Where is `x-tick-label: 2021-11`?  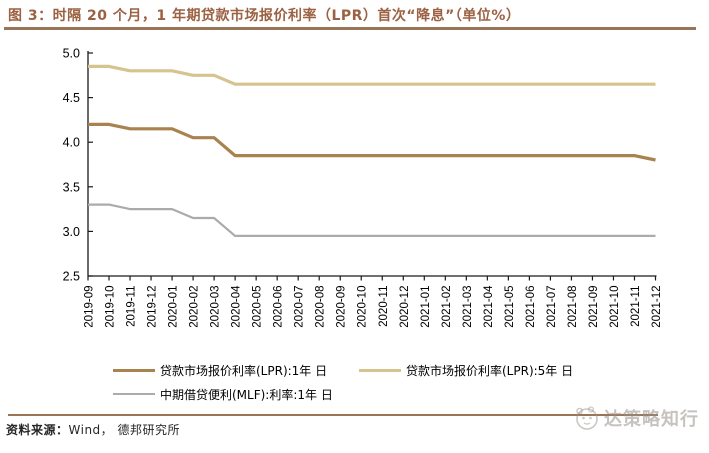 x-tick-label: 2021-11 is located at coordinates (636, 306).